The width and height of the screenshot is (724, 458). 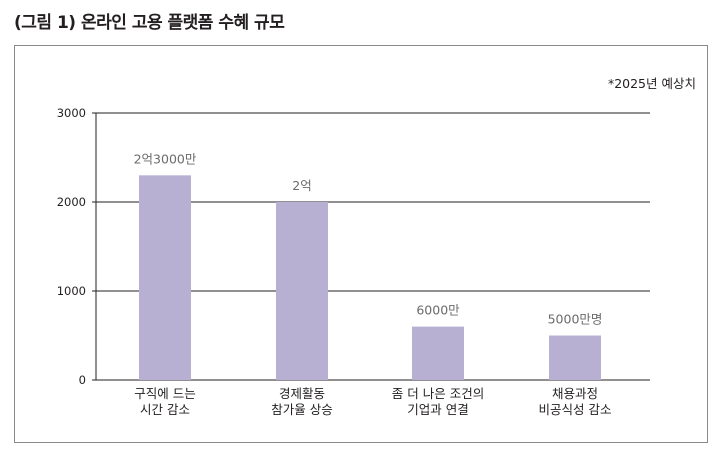 What do you see at coordinates (438, 310) in the screenshot?
I see `data-label: 6000만` at bounding box center [438, 310].